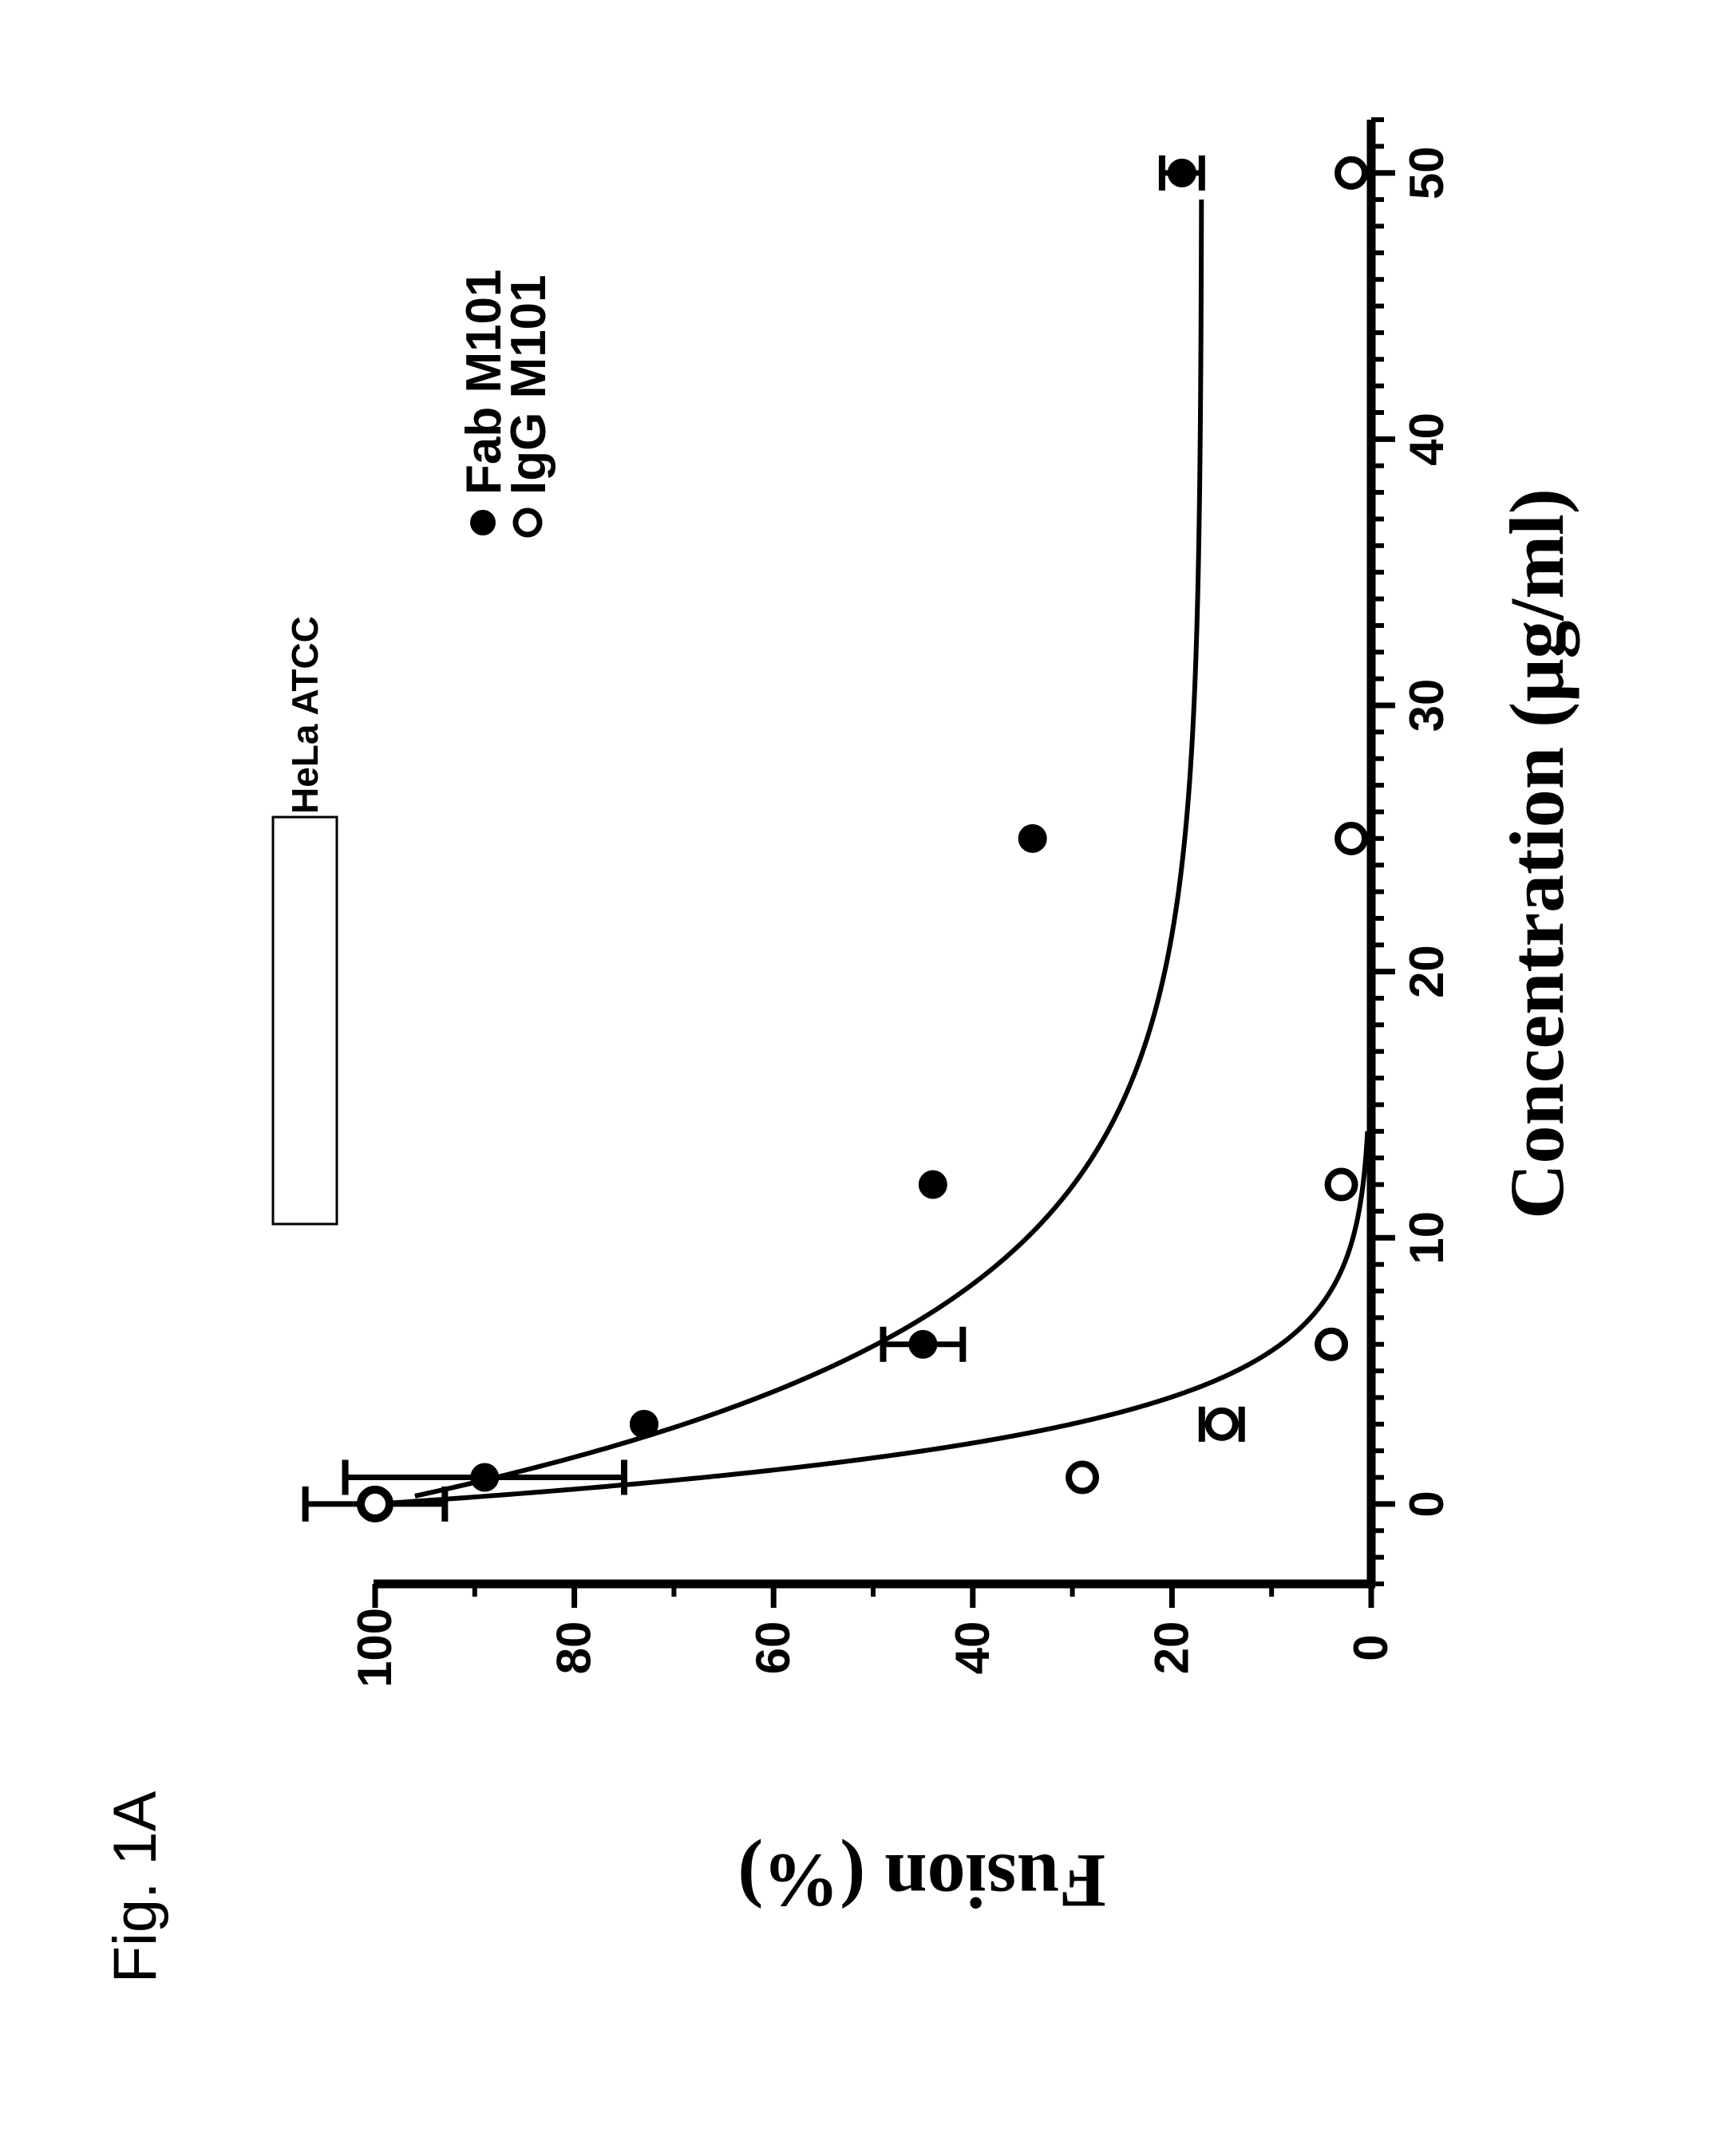  I want to click on legend: Fab M101IgG M101, so click(506, 402).